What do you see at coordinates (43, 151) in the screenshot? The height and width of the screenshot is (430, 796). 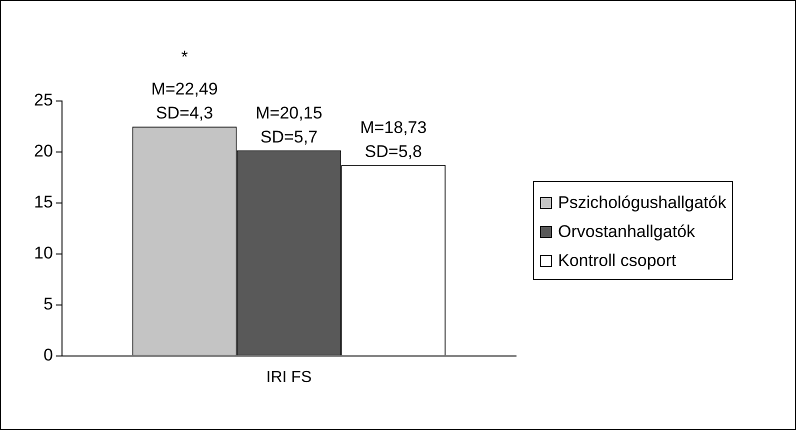 I see `y-tick-label: 20` at bounding box center [43, 151].